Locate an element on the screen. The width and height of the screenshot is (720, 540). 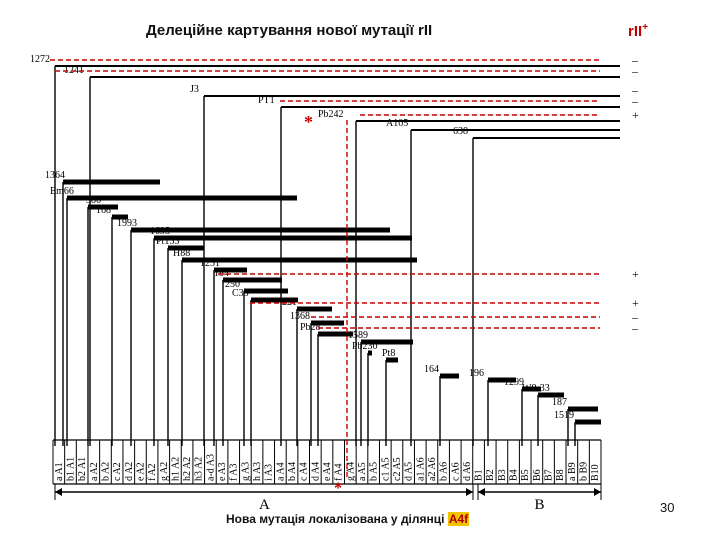
segment-label: b1 A1 is located at coordinates (70, 469).